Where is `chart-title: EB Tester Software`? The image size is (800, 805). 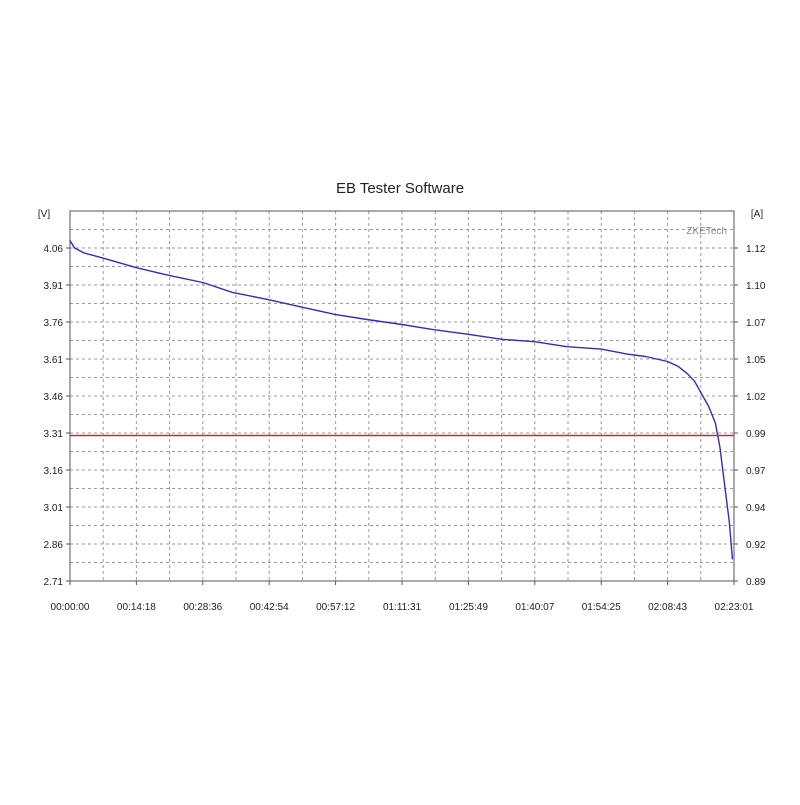
chart-title: EB Tester Software is located at coordinates (400, 188).